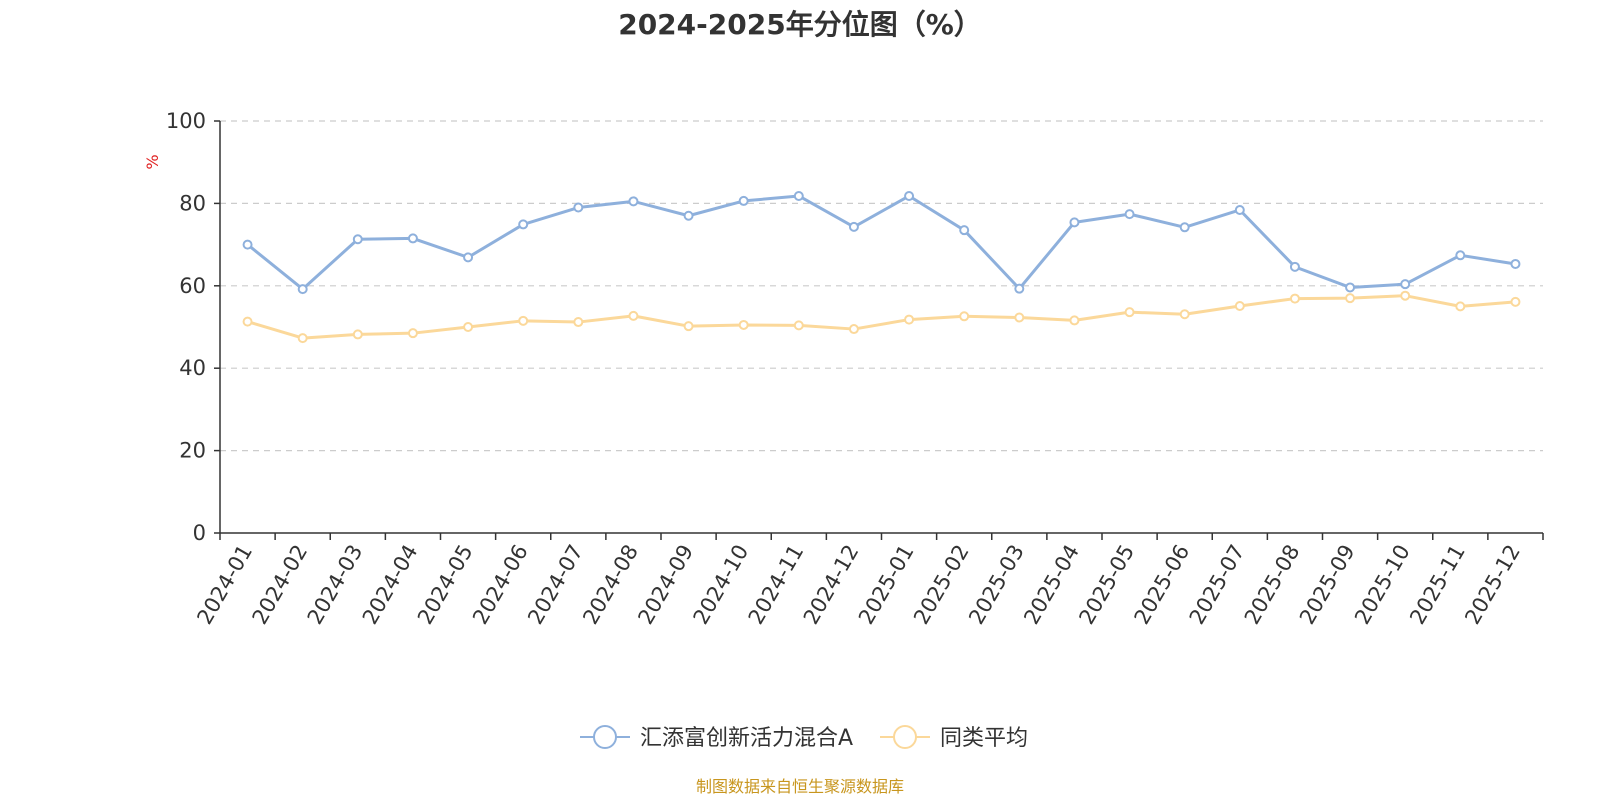 This screenshot has width=1600, height=800. Describe the element at coordinates (192, 203) in the screenshot. I see `y-tick-label: 80` at that location.